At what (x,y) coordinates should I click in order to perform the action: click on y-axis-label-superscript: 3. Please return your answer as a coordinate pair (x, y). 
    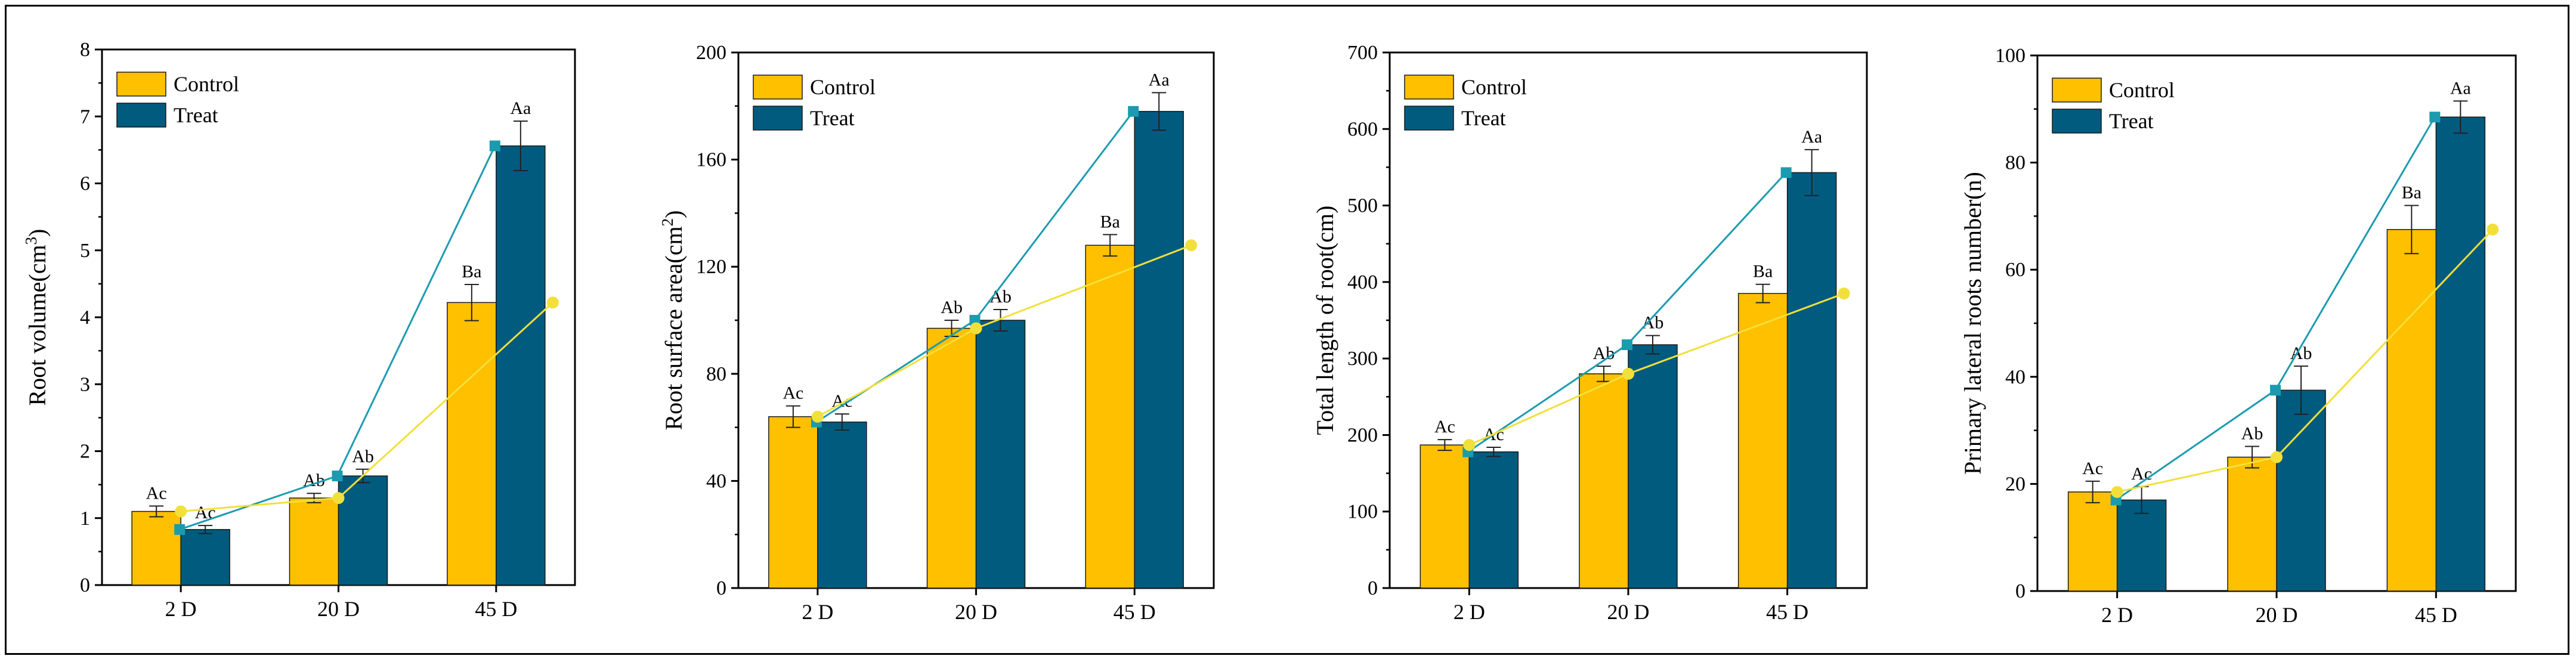
    Looking at the image, I should click on (31, 241).